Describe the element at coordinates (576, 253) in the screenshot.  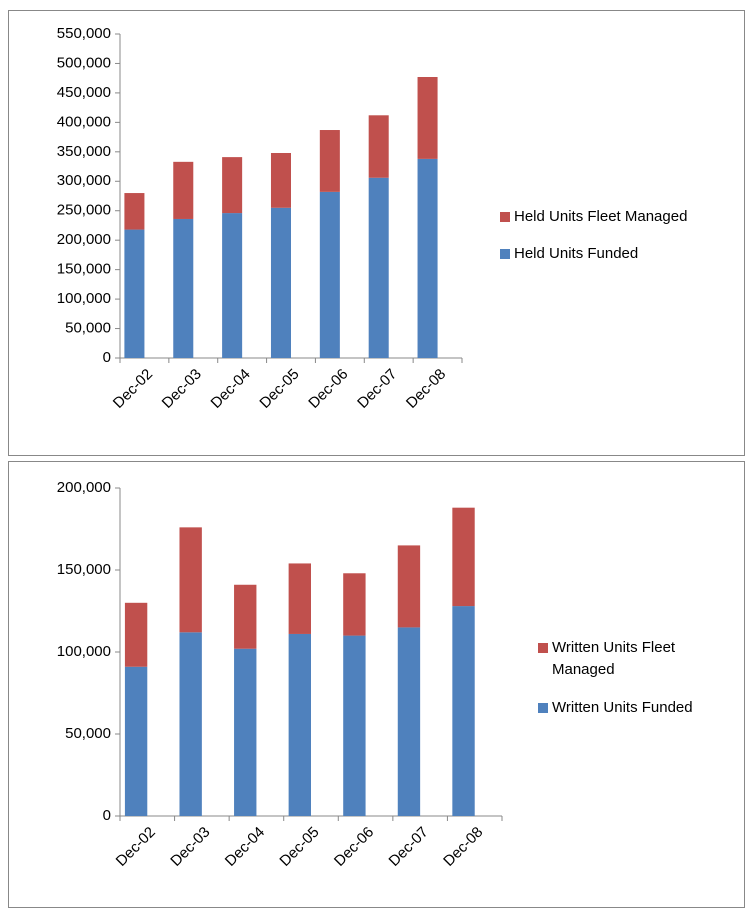
I see `legend-label: Held Units Funded` at that location.